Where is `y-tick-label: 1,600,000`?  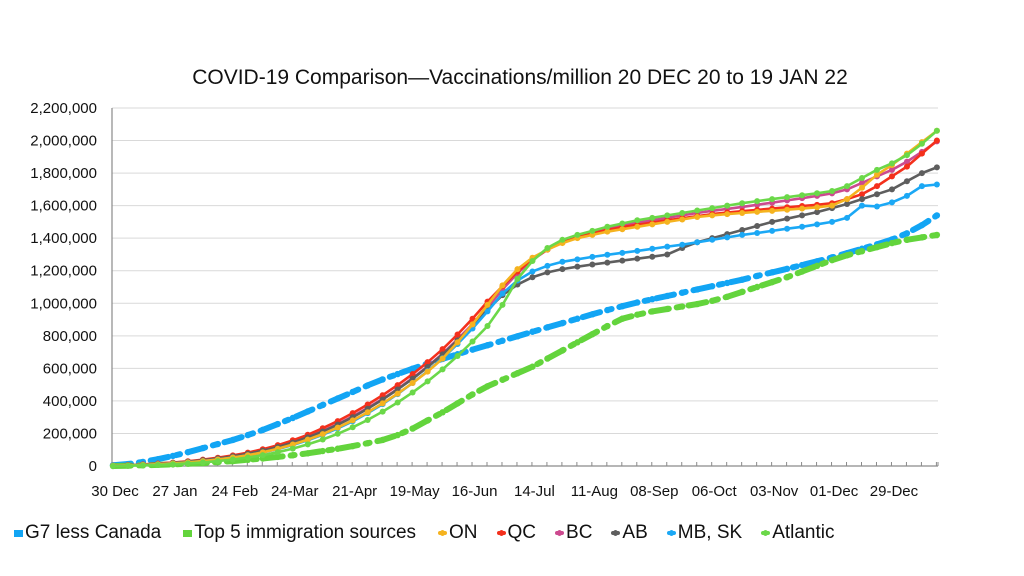
y-tick-label: 1,600,000 is located at coordinates (63, 206).